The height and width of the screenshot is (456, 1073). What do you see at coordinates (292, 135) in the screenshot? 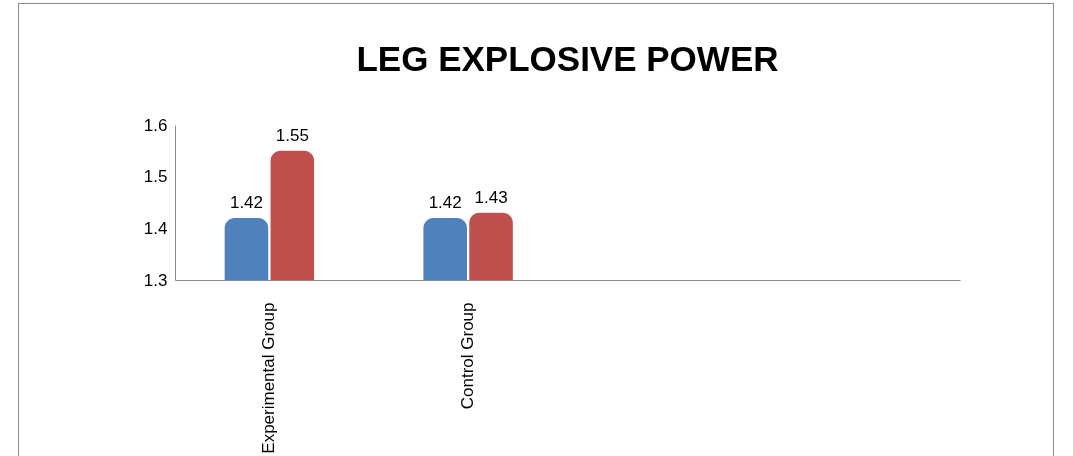
I see `data-label: 1.55` at bounding box center [292, 135].